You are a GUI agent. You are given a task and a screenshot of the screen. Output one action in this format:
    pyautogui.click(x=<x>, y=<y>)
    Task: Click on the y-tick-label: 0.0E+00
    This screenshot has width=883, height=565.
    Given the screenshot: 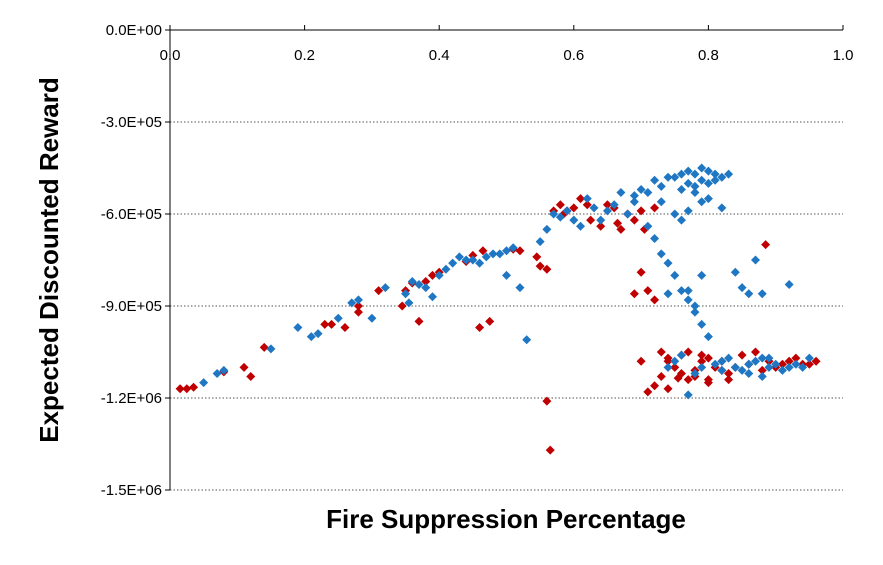 What is the action you would take?
    pyautogui.click(x=134, y=30)
    